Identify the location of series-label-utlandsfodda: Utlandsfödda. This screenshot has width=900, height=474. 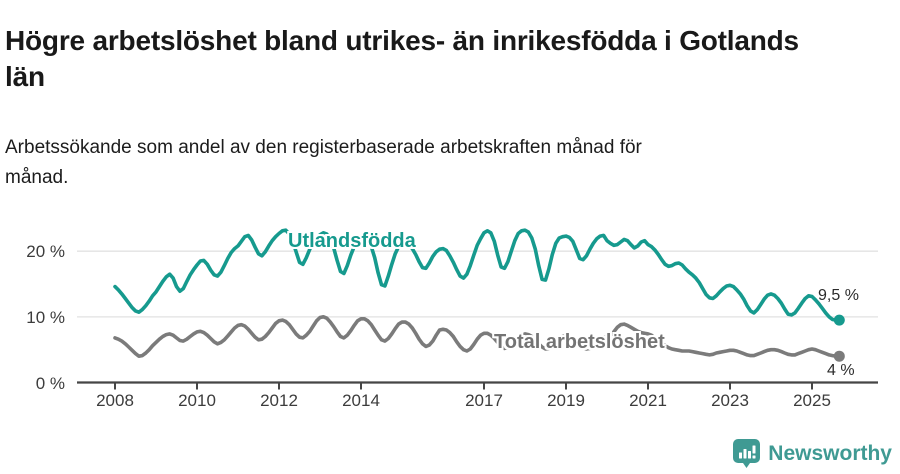
(352, 241).